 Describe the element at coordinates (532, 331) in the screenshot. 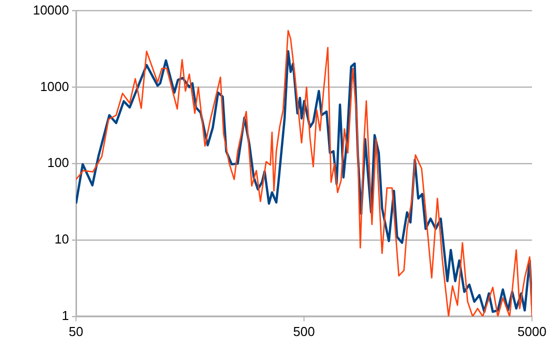

I see `x-tick-label: 5000` at that location.